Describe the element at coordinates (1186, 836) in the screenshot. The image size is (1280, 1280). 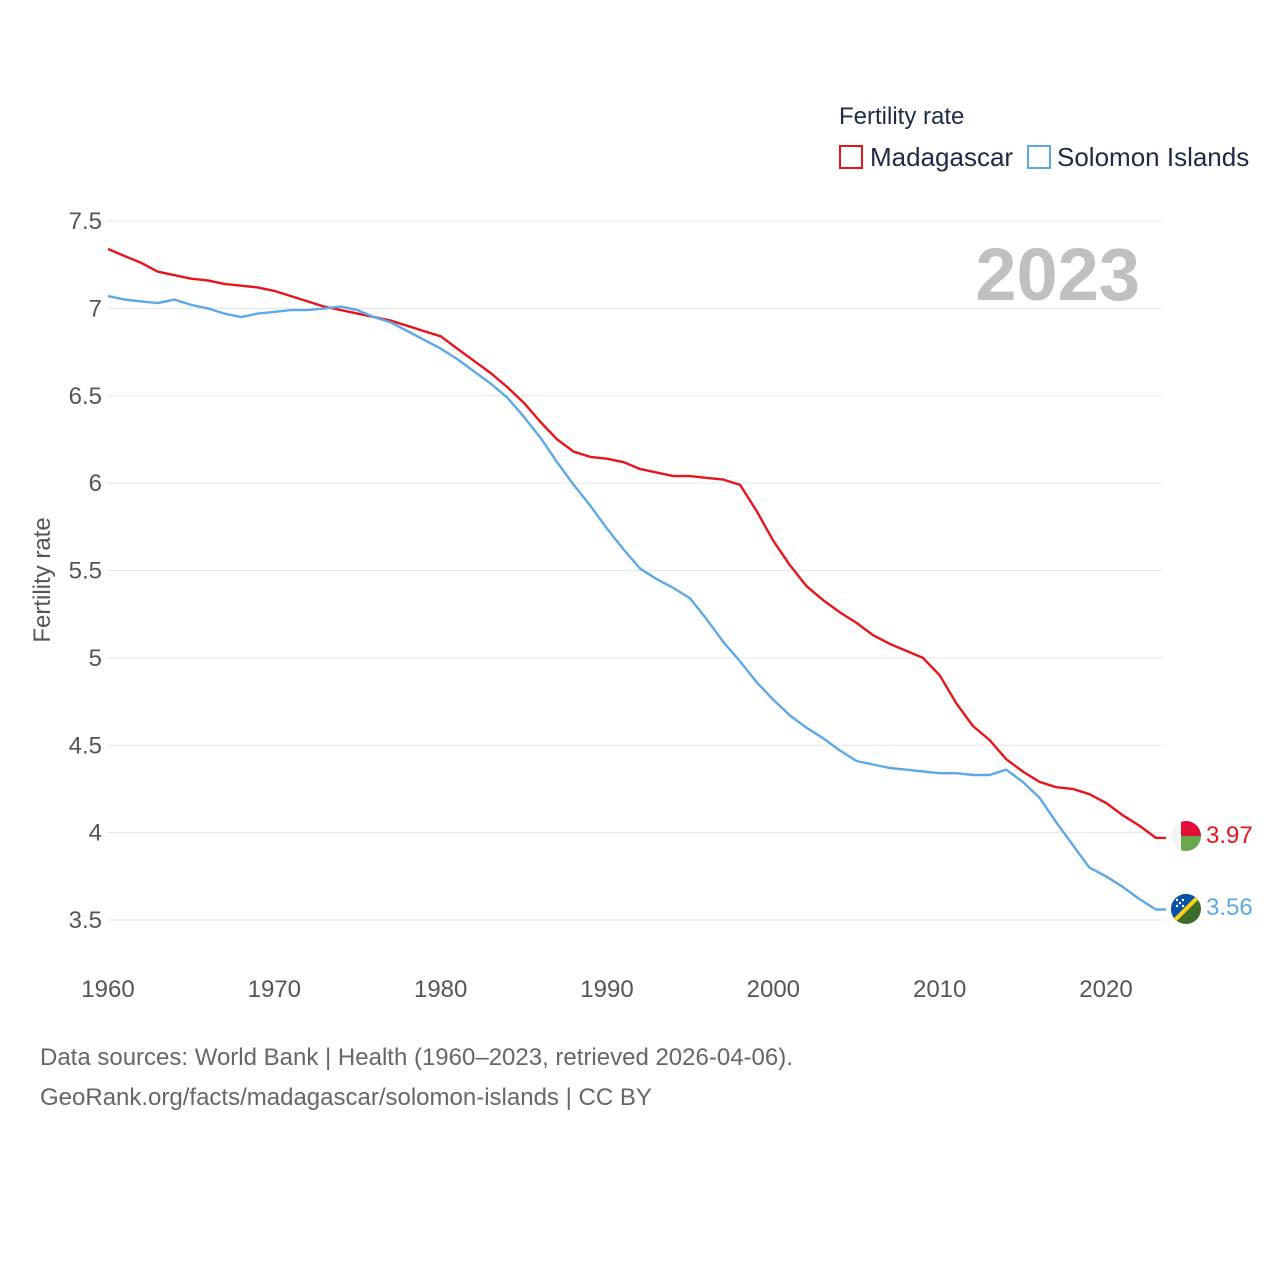
I see `madagascar-flag-icon` at that location.